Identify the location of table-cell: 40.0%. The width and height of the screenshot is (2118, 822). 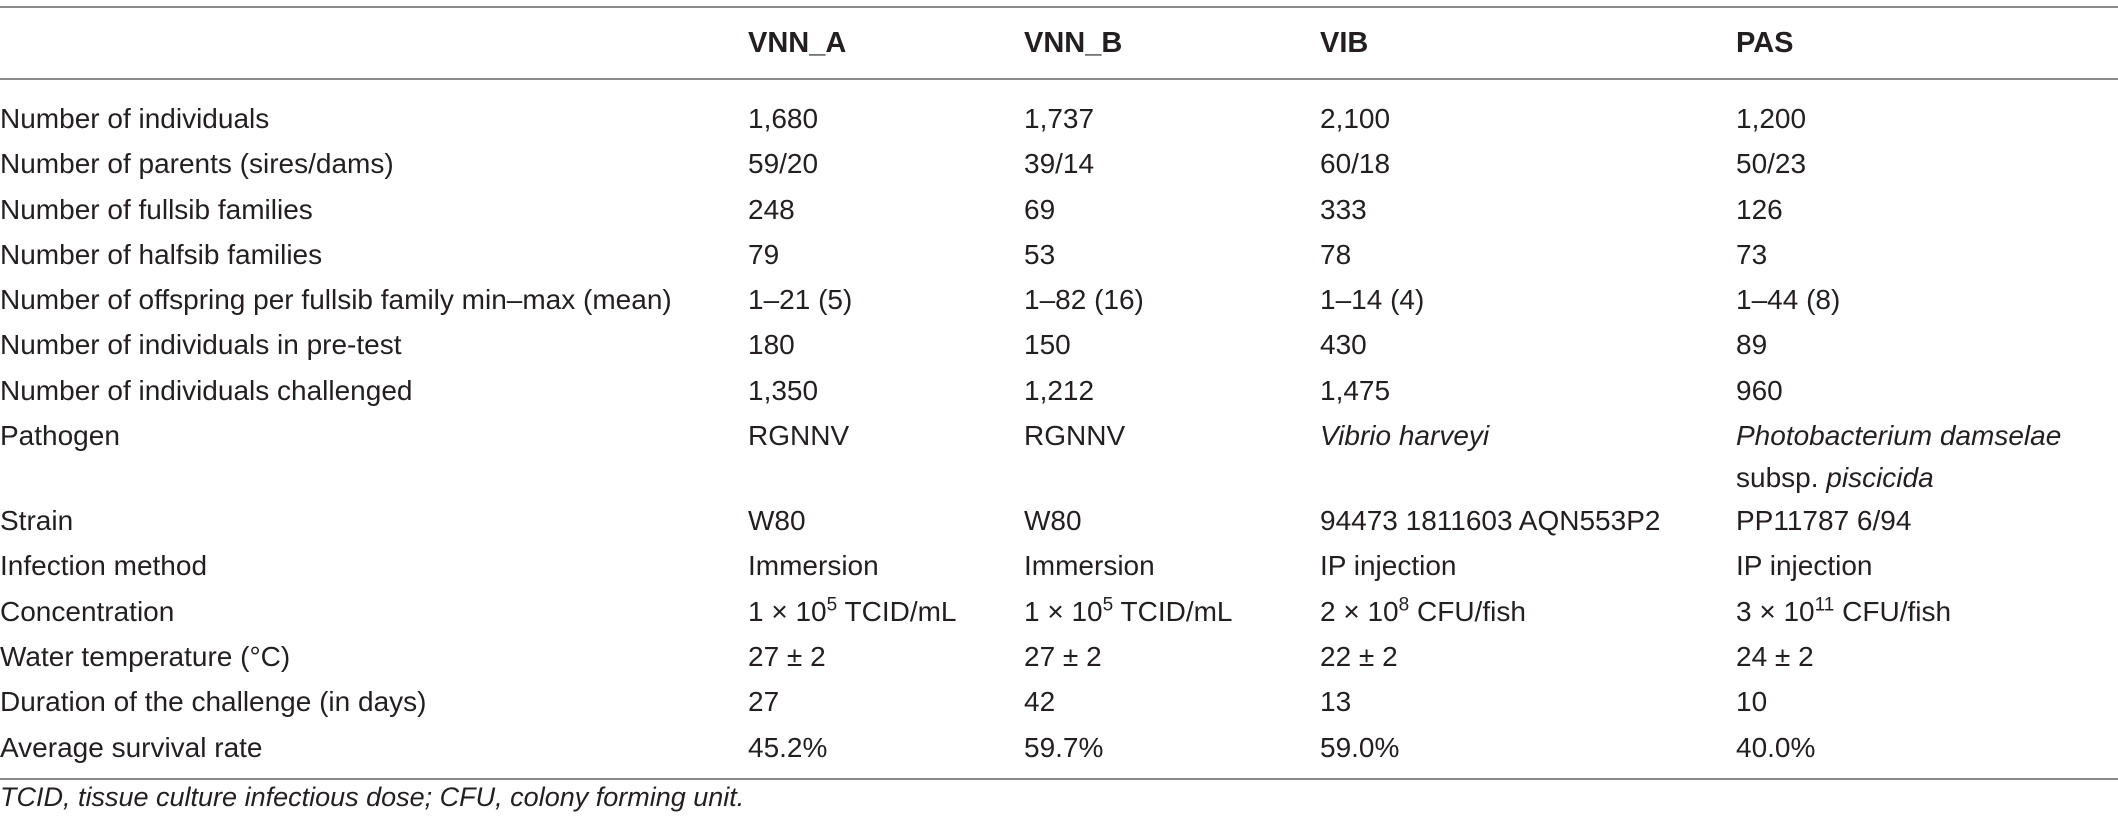
(1927, 752).